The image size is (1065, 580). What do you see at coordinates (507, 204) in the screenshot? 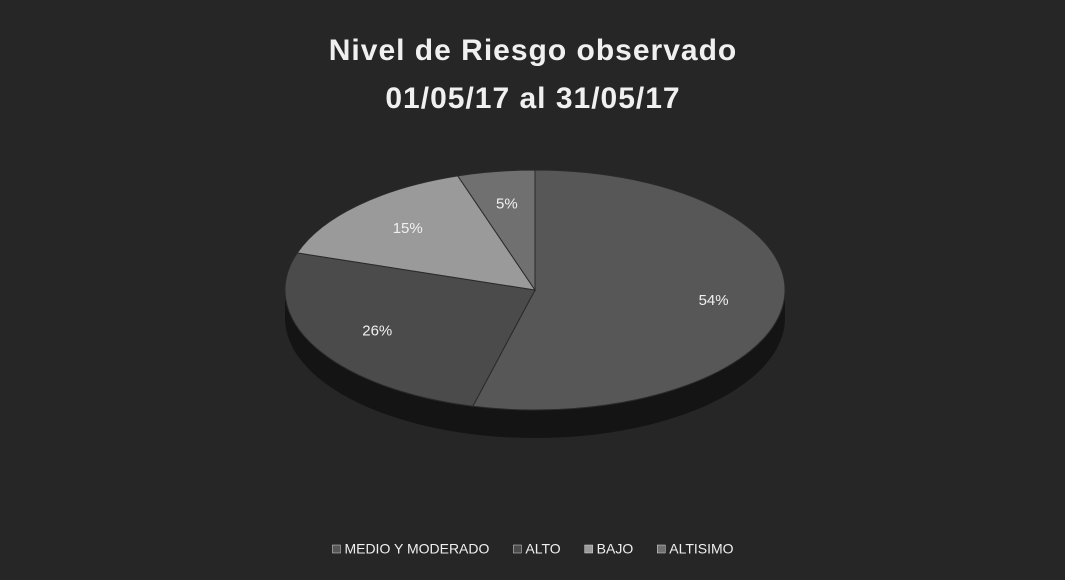
I see `data-label: 5%` at bounding box center [507, 204].